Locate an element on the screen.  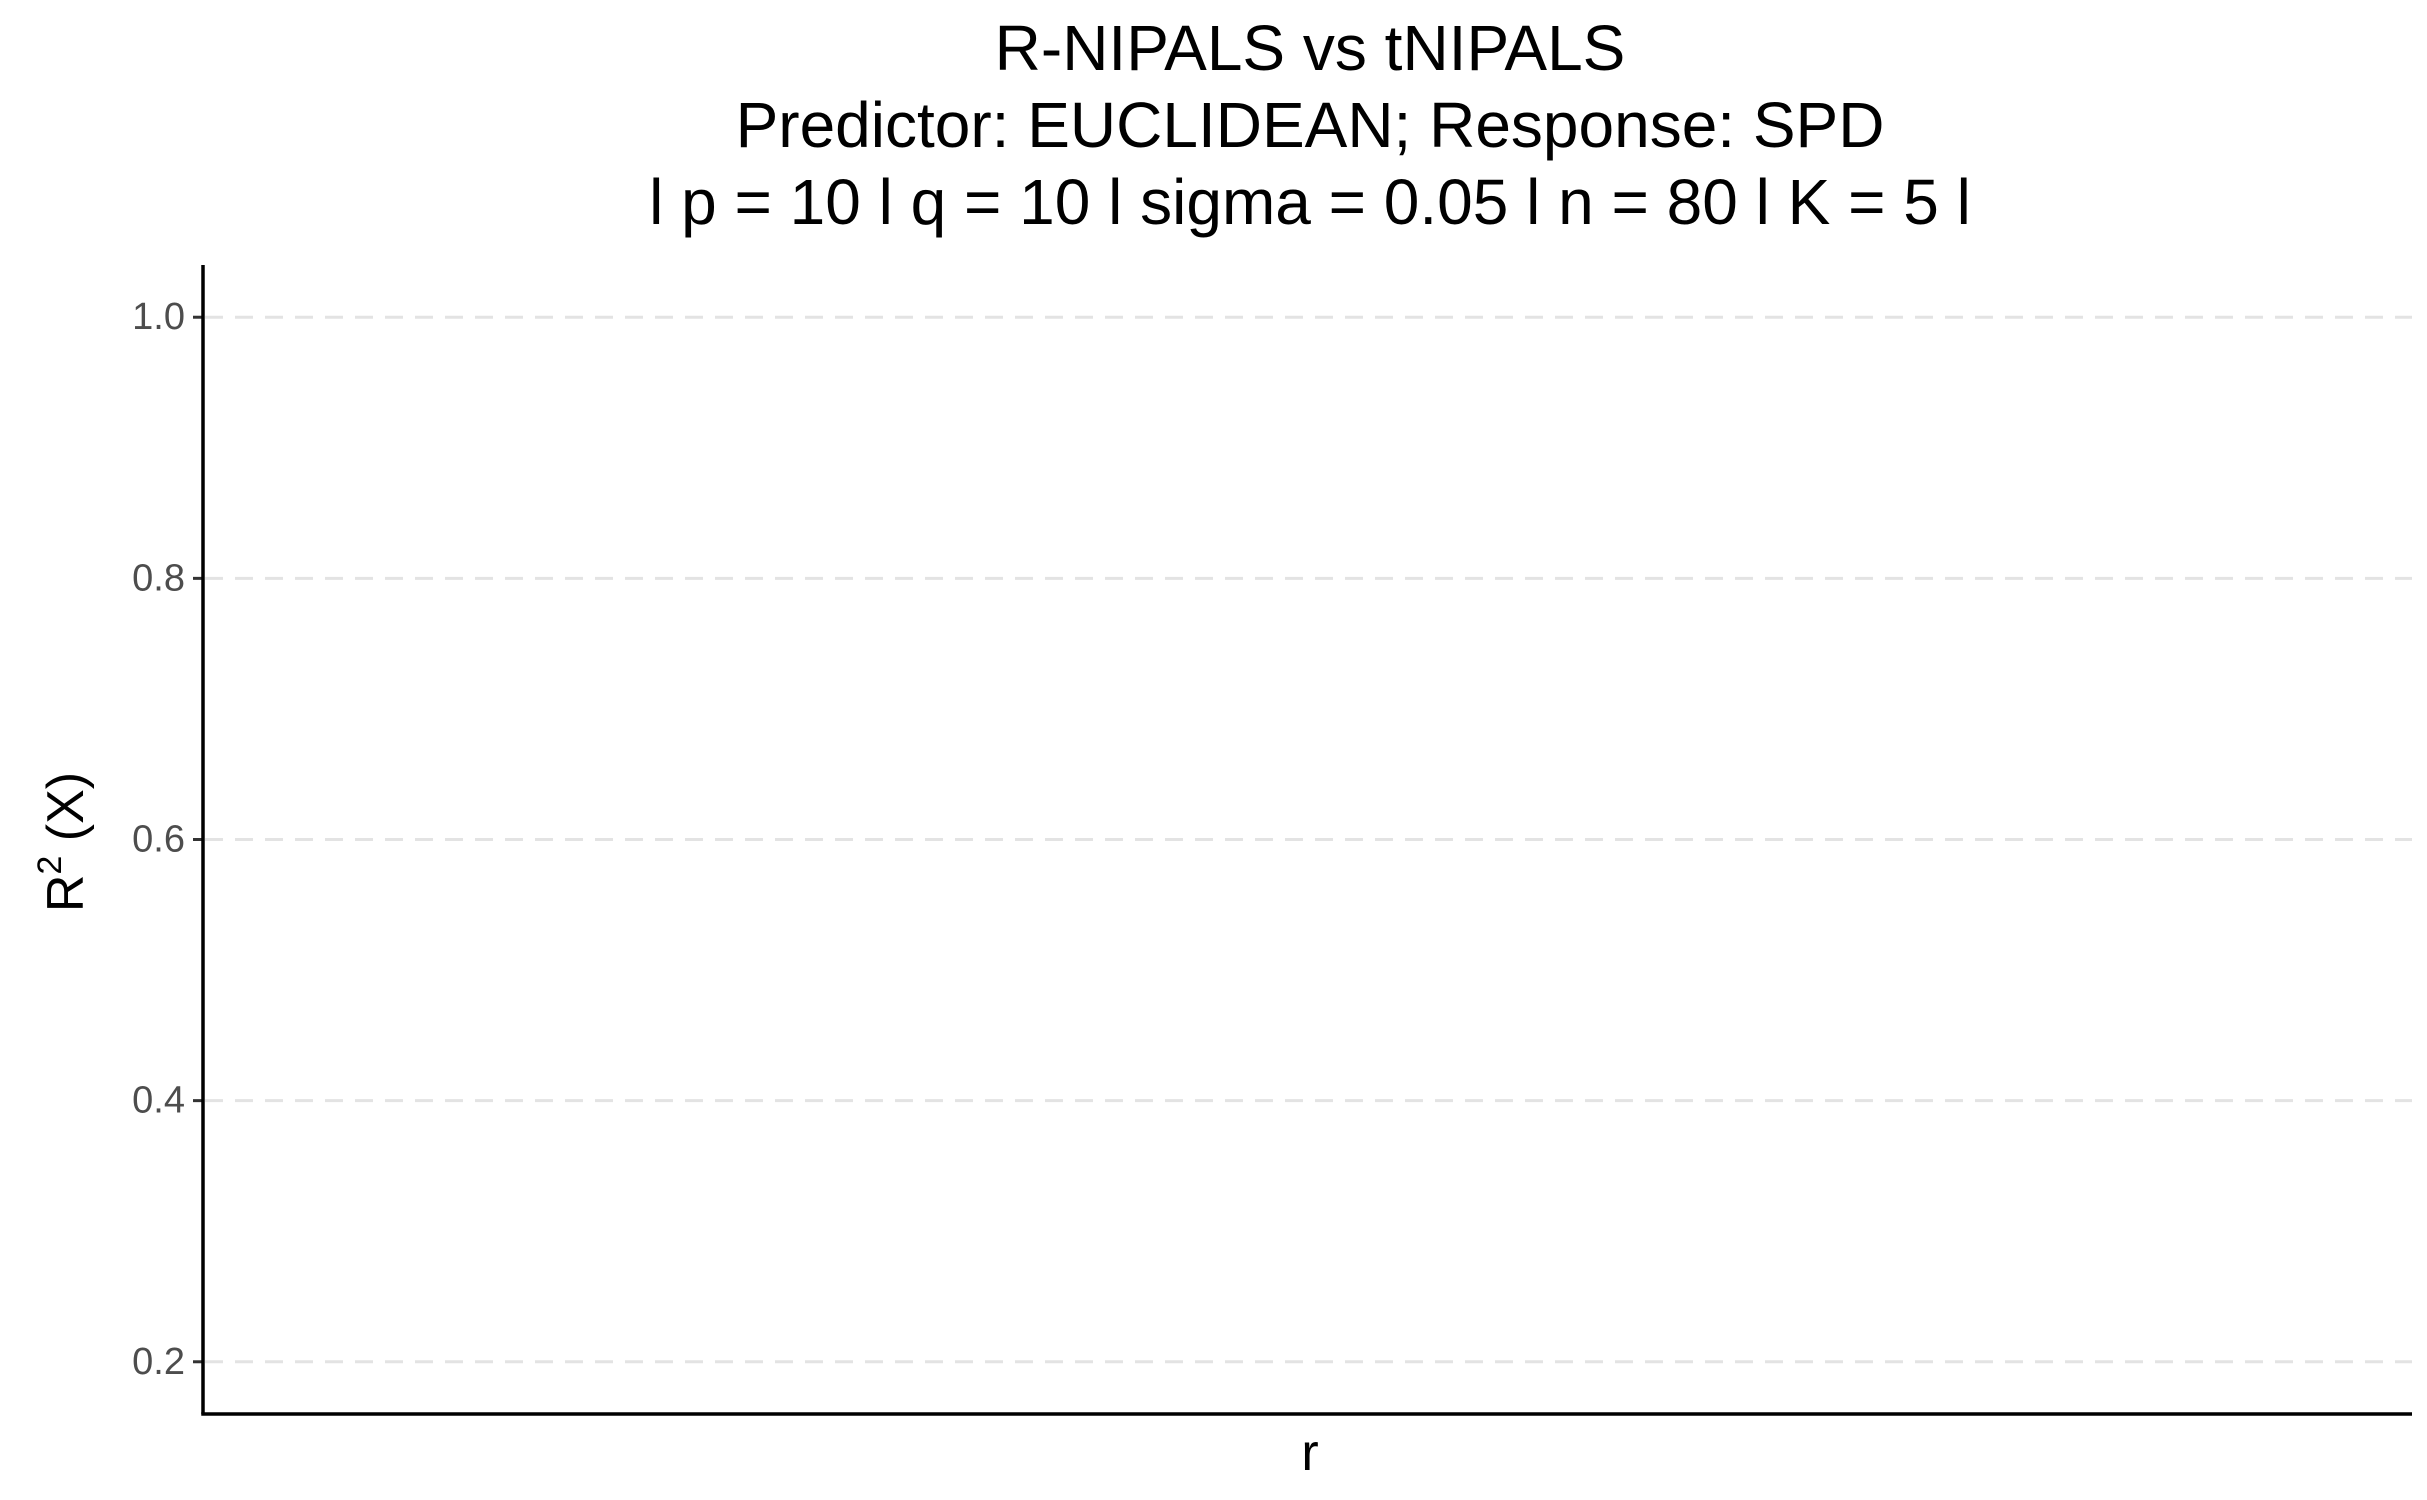
y-axis-title-suffix: (X) is located at coordinates (66, 814).